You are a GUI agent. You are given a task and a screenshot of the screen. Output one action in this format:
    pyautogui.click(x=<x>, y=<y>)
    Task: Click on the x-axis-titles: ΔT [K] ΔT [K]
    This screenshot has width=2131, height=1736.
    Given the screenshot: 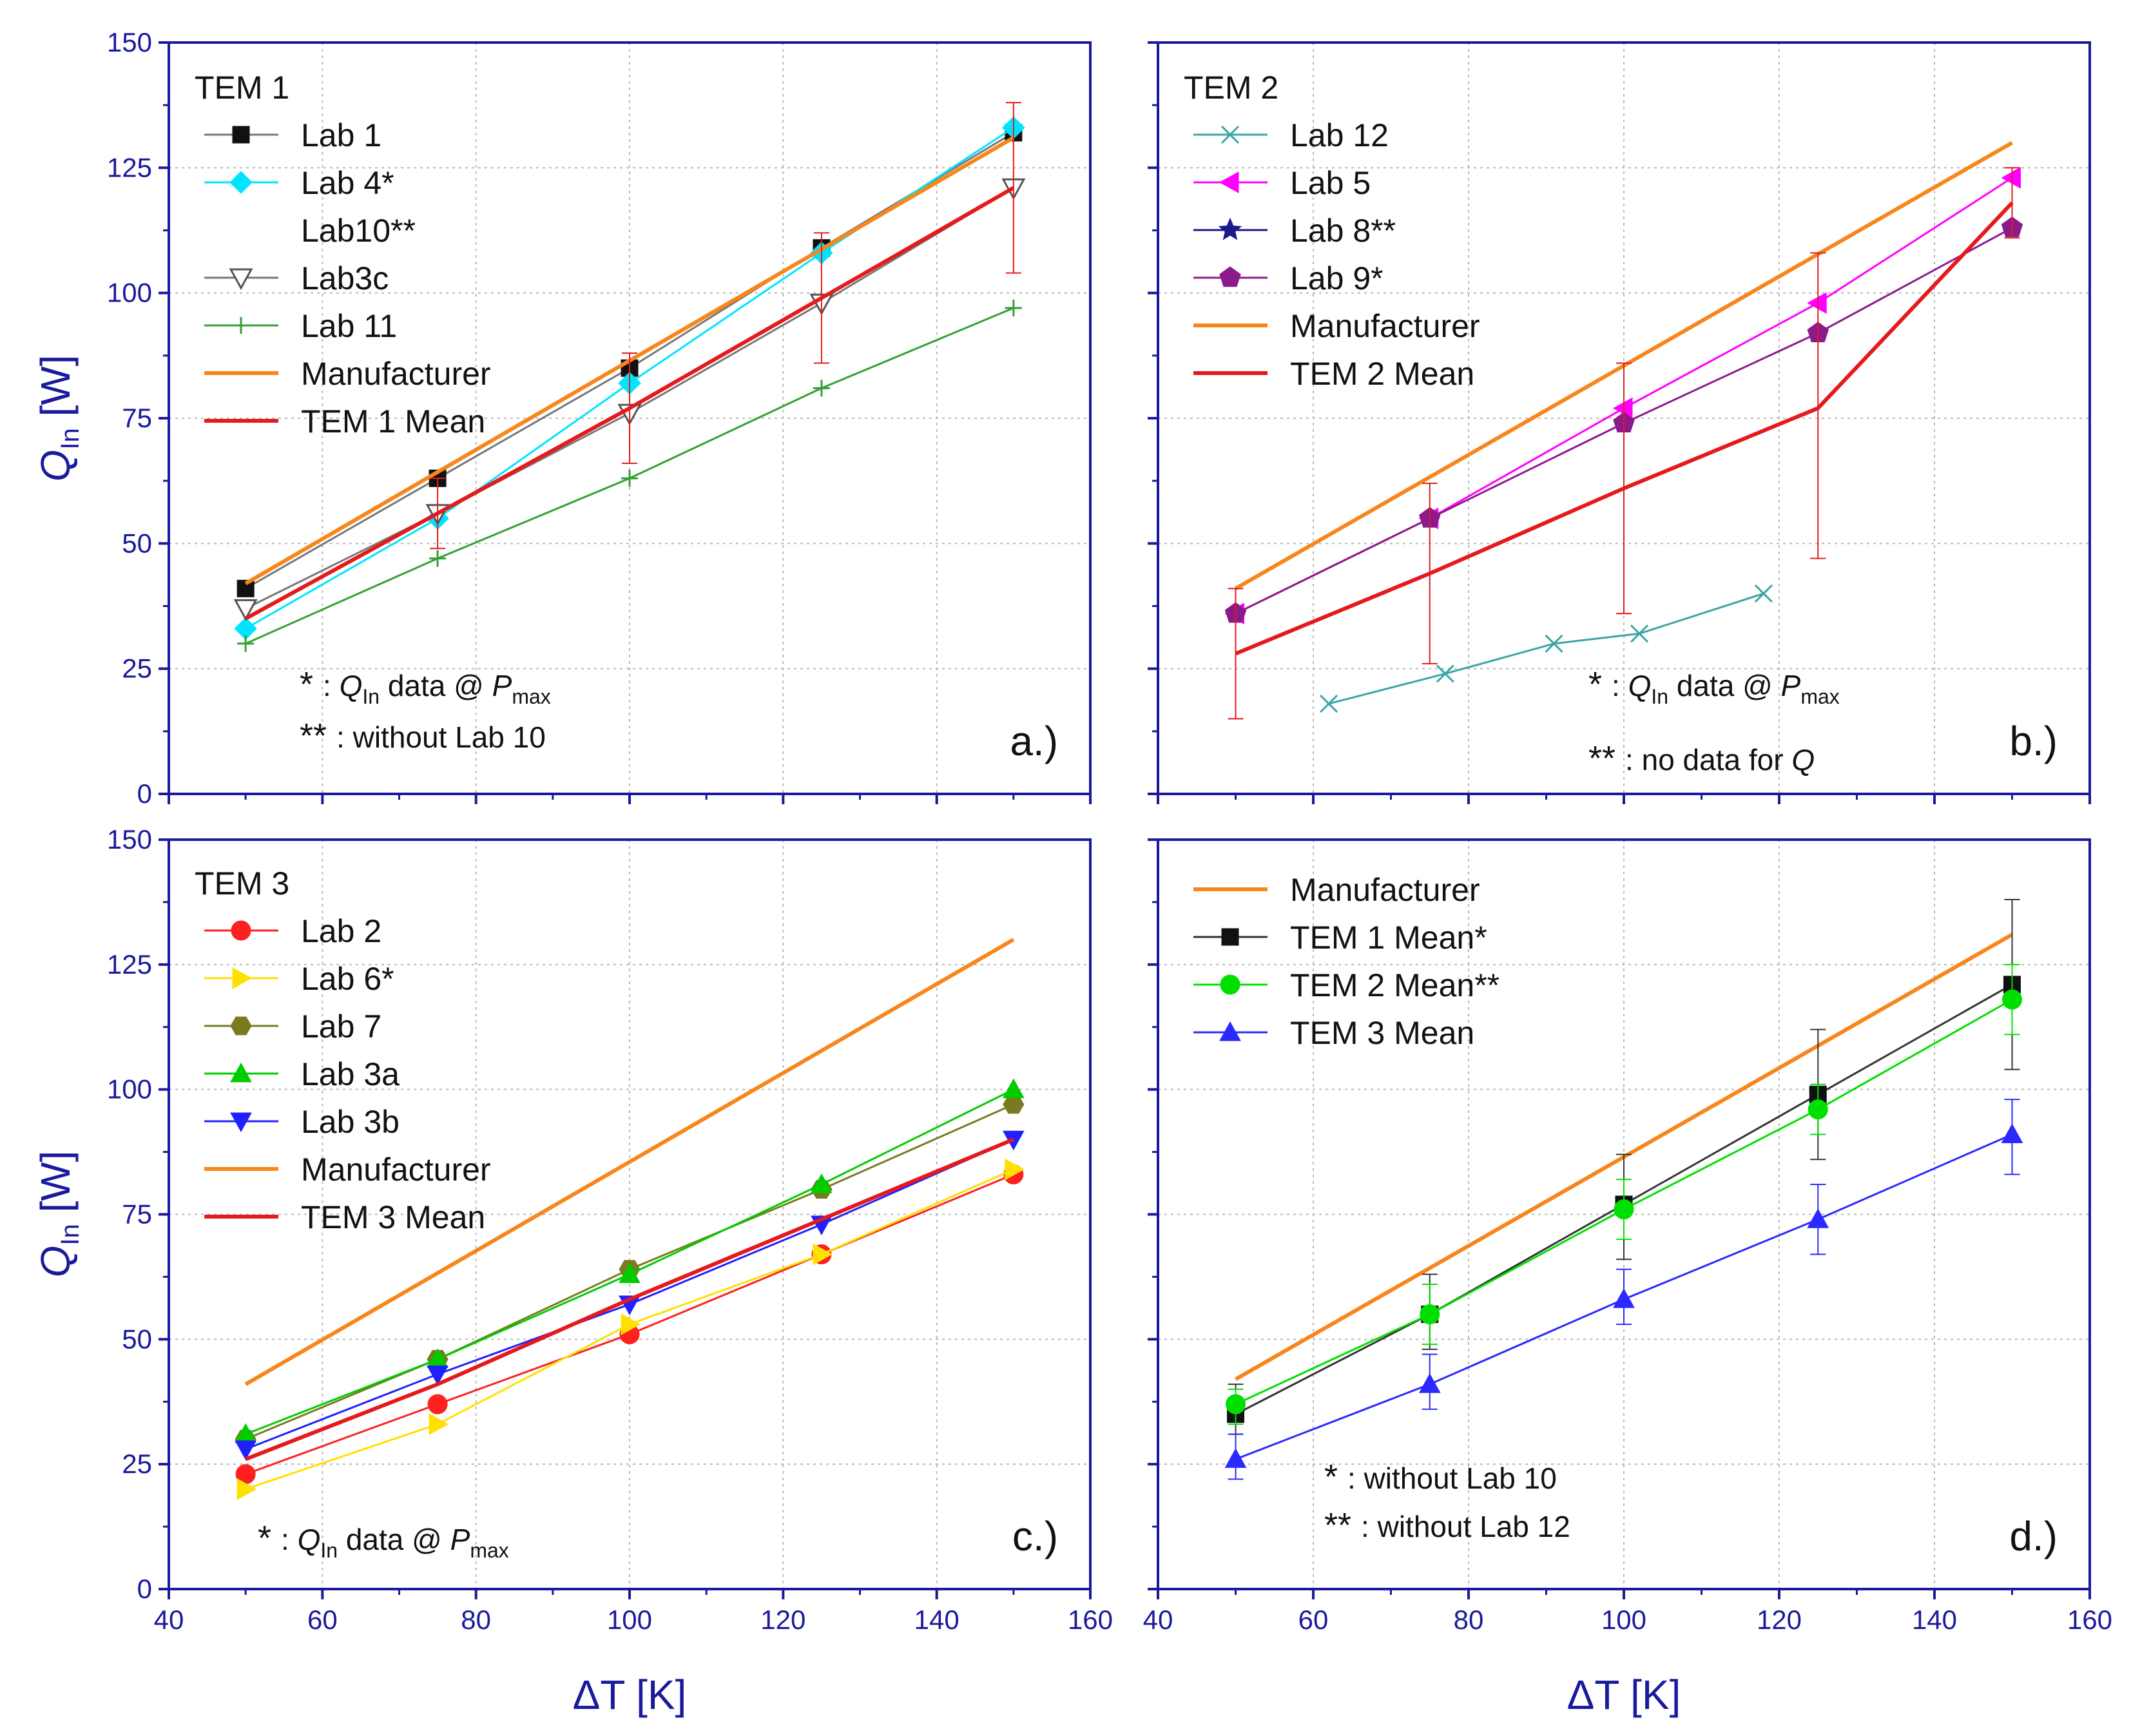 What is the action you would take?
    pyautogui.click(x=1127, y=1695)
    